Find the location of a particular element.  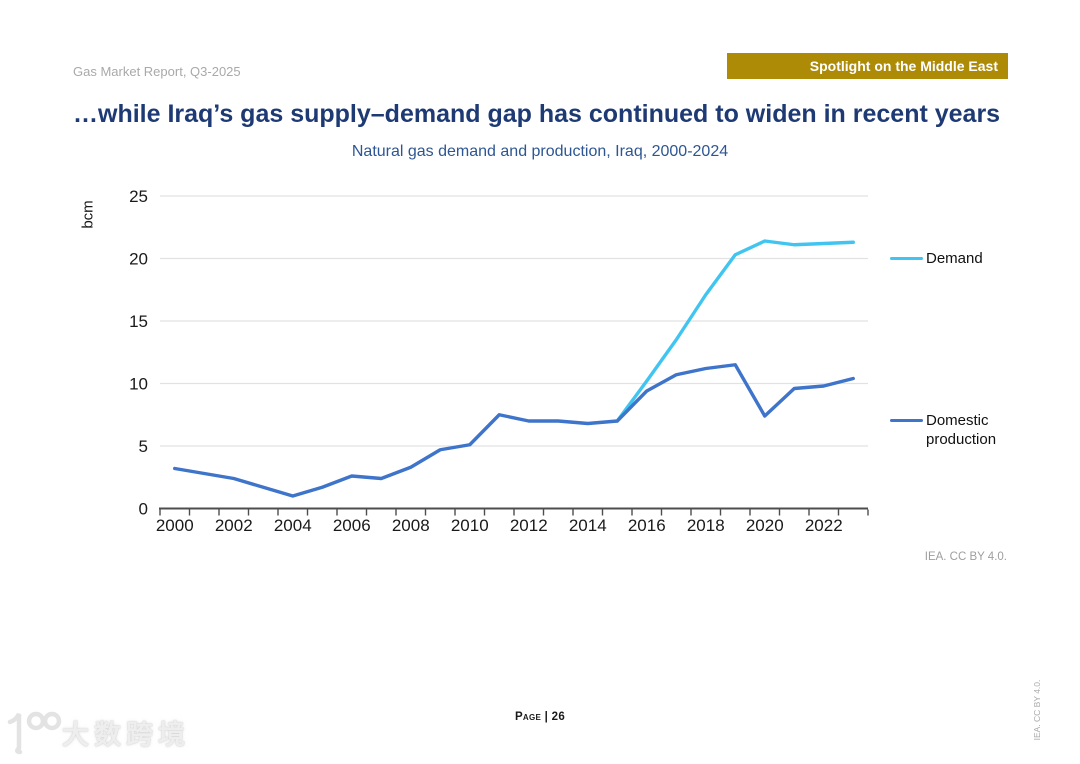

side-license-credit: IEA. CC BY 4.0. is located at coordinates (1037, 710).